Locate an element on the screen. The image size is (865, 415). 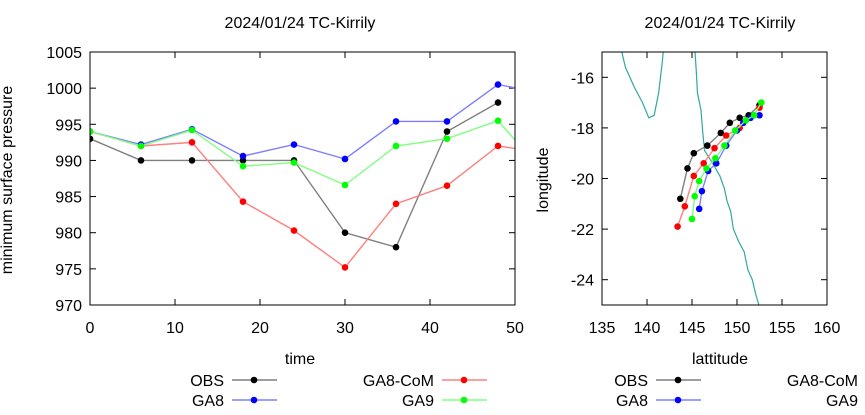
track-x-tick-label: 140 is located at coordinates (647, 328).